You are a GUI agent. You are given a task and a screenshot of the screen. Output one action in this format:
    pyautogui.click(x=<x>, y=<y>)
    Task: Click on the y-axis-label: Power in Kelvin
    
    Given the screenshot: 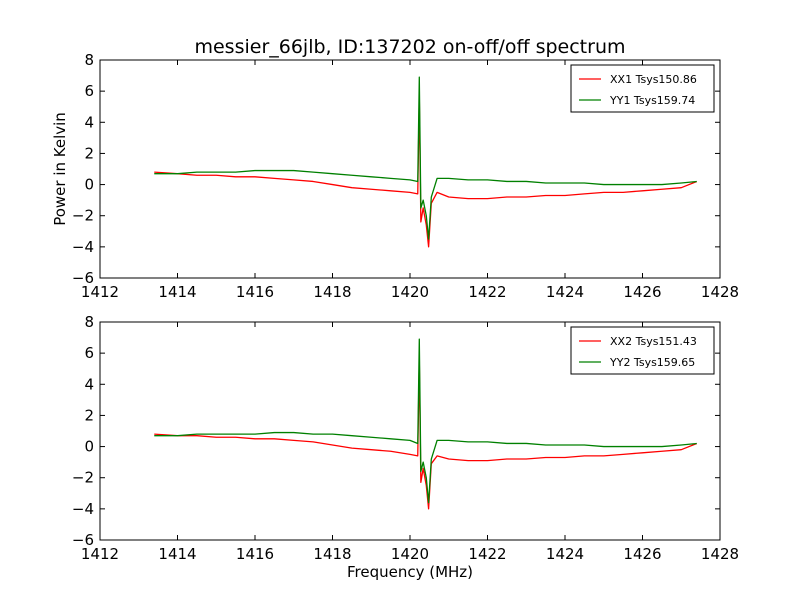 What is the action you would take?
    pyautogui.click(x=60, y=169)
    